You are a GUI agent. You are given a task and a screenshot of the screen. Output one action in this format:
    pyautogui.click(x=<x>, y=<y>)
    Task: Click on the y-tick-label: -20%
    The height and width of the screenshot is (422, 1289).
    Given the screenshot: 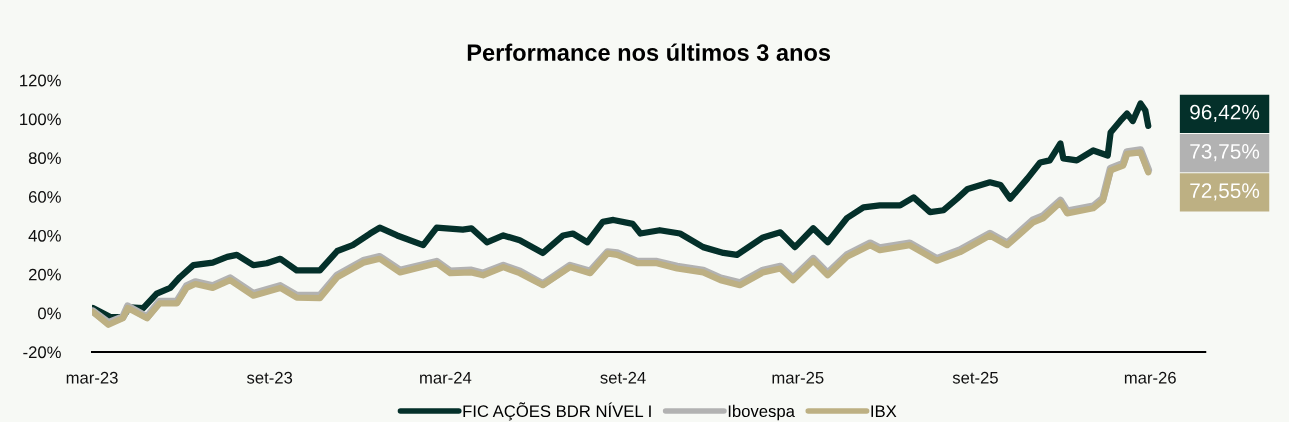 What is the action you would take?
    pyautogui.click(x=42, y=352)
    